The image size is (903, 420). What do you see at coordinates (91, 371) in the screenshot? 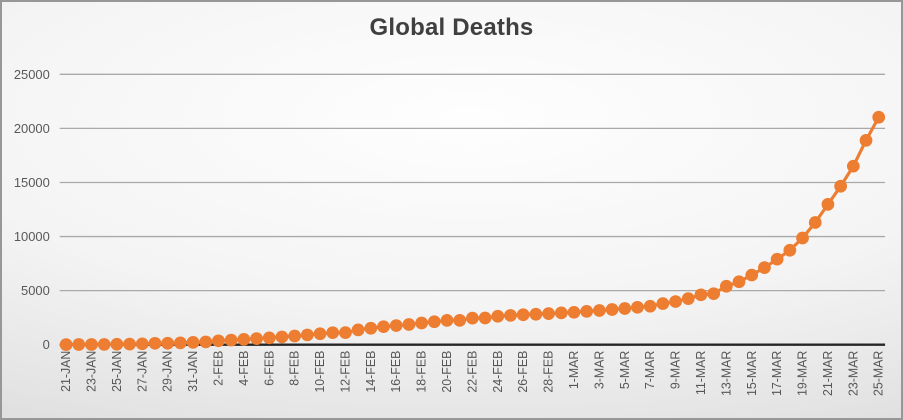
I see `x-axis-tick-label: 23-JAN` at bounding box center [91, 371].